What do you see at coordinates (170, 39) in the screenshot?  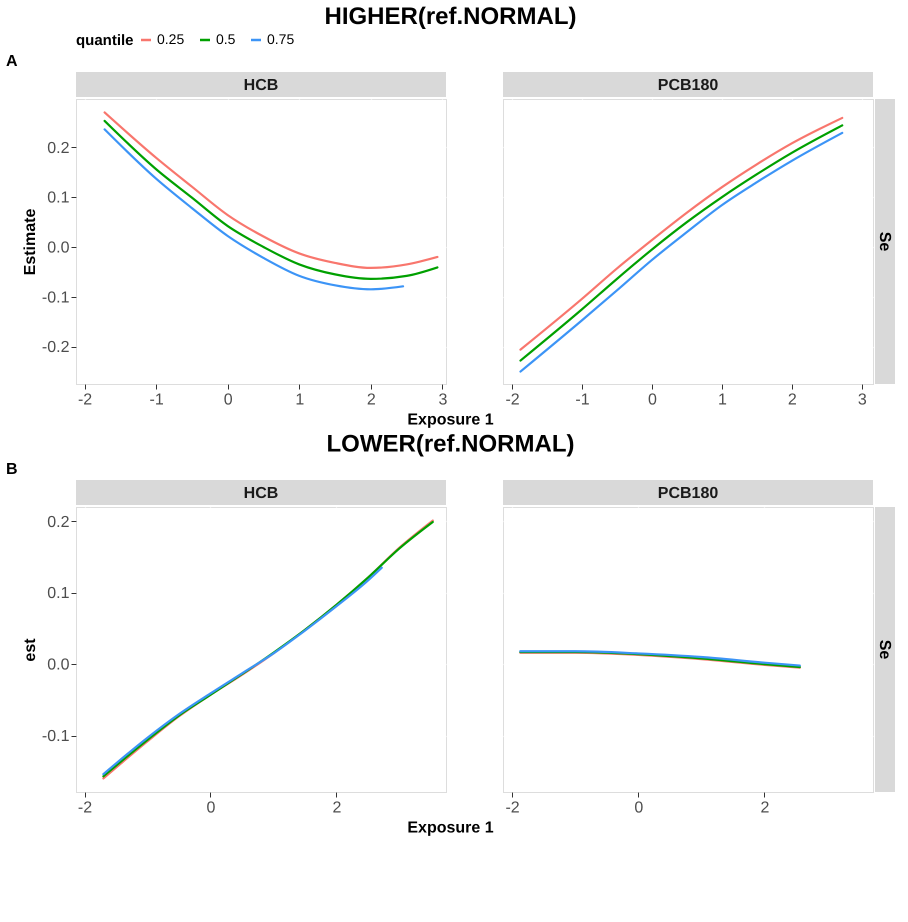 I see `legend-label: 0.25` at bounding box center [170, 39].